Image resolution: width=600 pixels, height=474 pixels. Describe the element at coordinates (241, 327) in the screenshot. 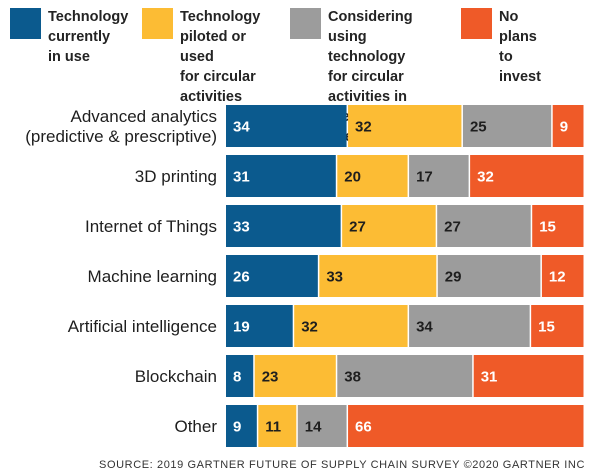

I see `value-label: 19` at that location.